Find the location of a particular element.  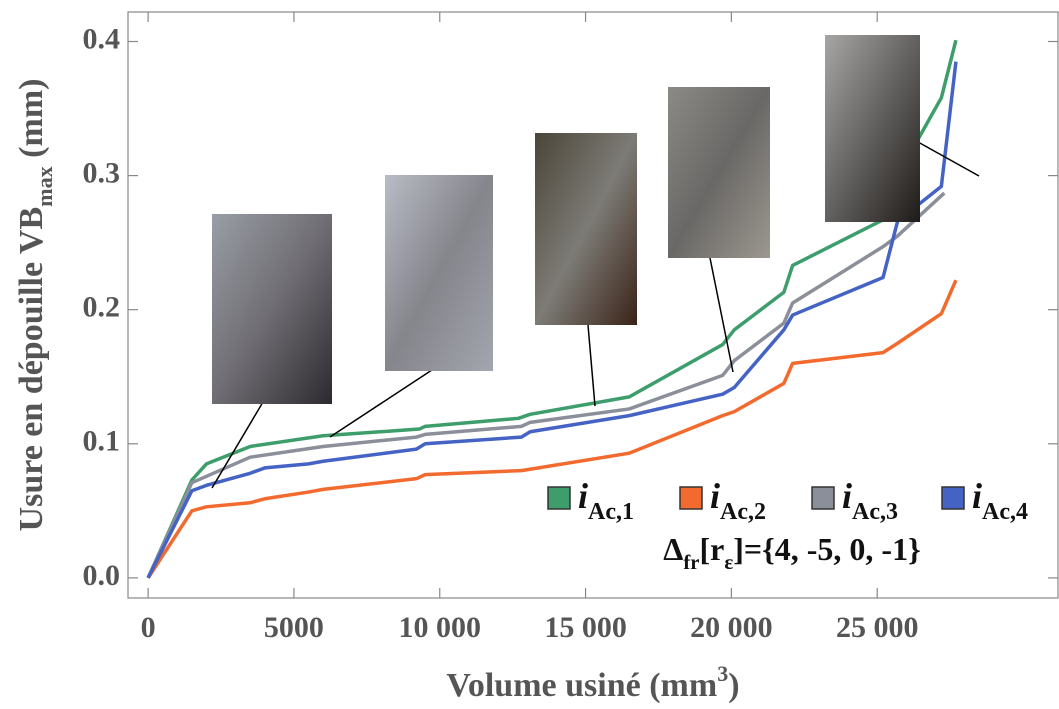

rich-label: Δfr[rε]={4, -5, 0, -1} is located at coordinates (791, 552).